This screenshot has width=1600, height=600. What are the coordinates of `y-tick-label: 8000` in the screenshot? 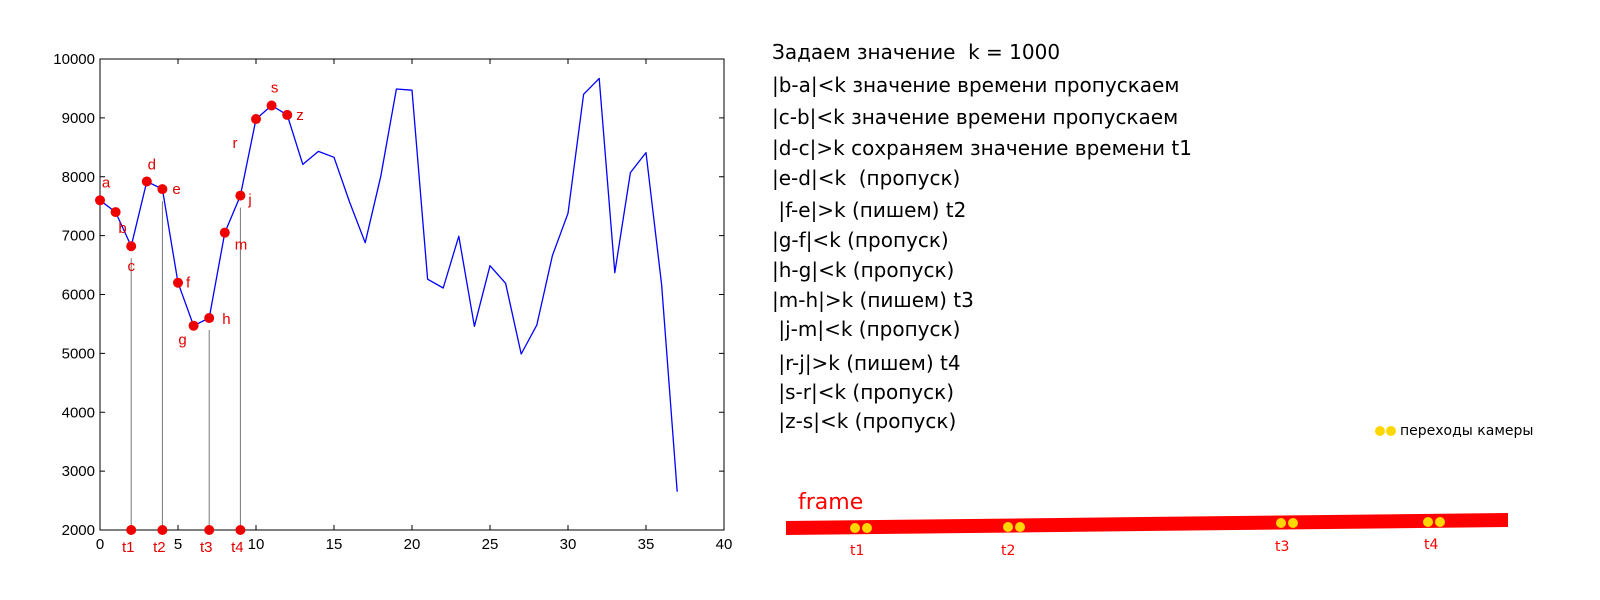 It's located at (78, 177).